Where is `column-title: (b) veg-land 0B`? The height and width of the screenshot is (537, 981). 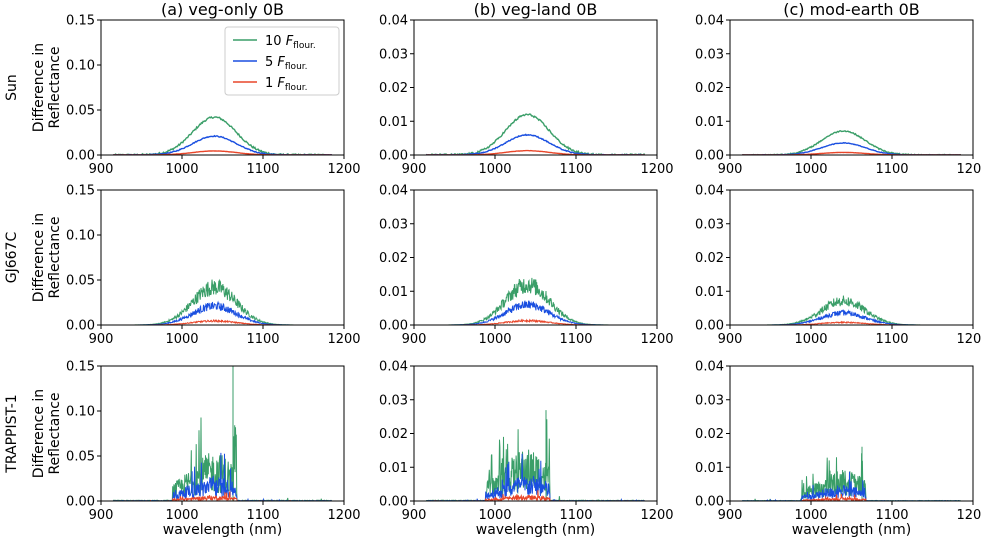
column-title: (b) veg-land 0B is located at coordinates (536, 9).